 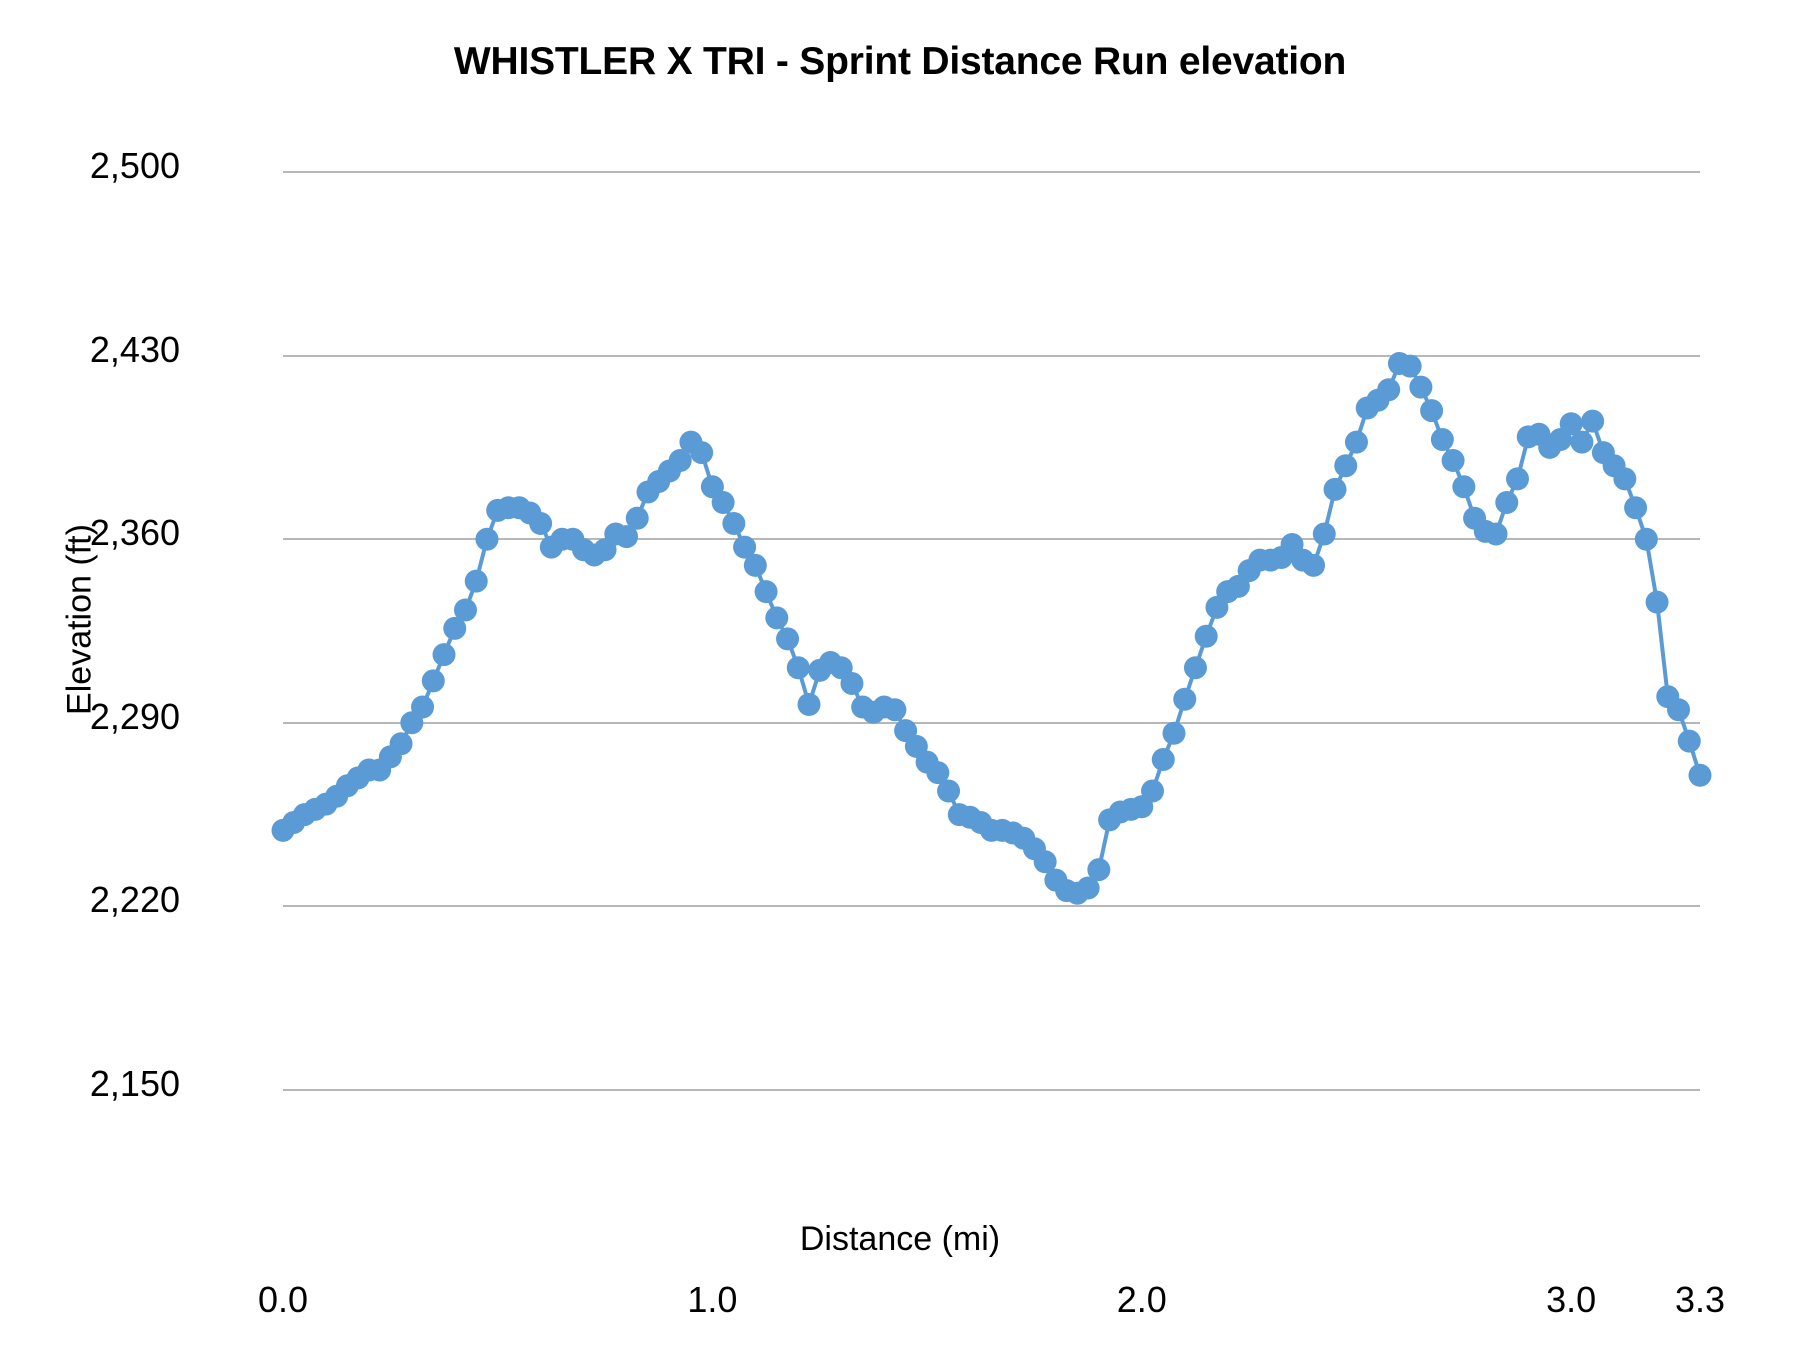 I want to click on y-axis-tick-label: 2,500, so click(x=134, y=165).